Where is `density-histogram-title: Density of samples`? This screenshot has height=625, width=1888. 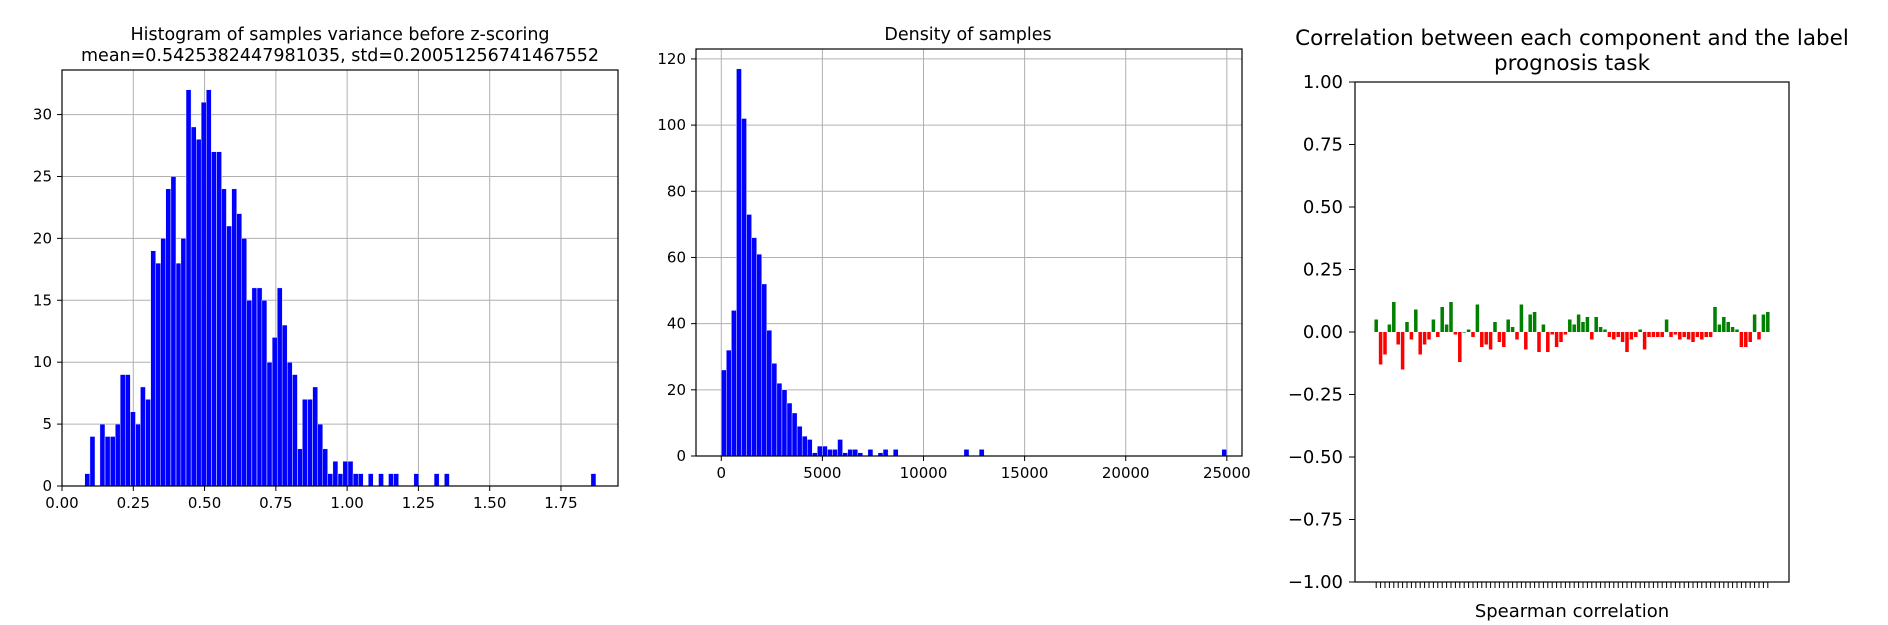
density-histogram-title: Density of samples is located at coordinates (967, 35).